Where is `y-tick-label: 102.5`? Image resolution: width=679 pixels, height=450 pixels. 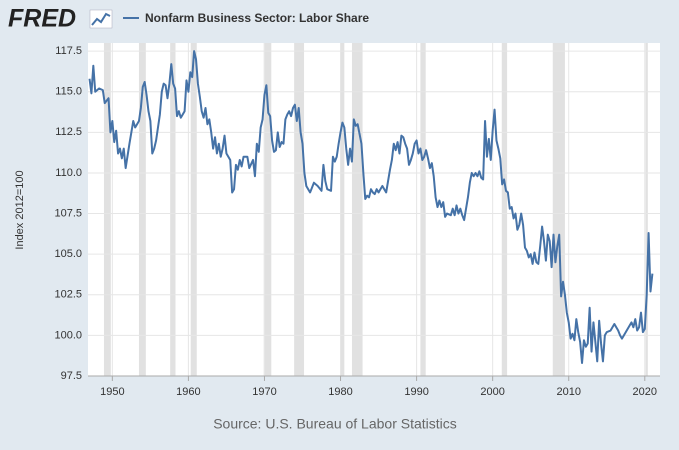 y-tick-label: 102.5 is located at coordinates (68, 295).